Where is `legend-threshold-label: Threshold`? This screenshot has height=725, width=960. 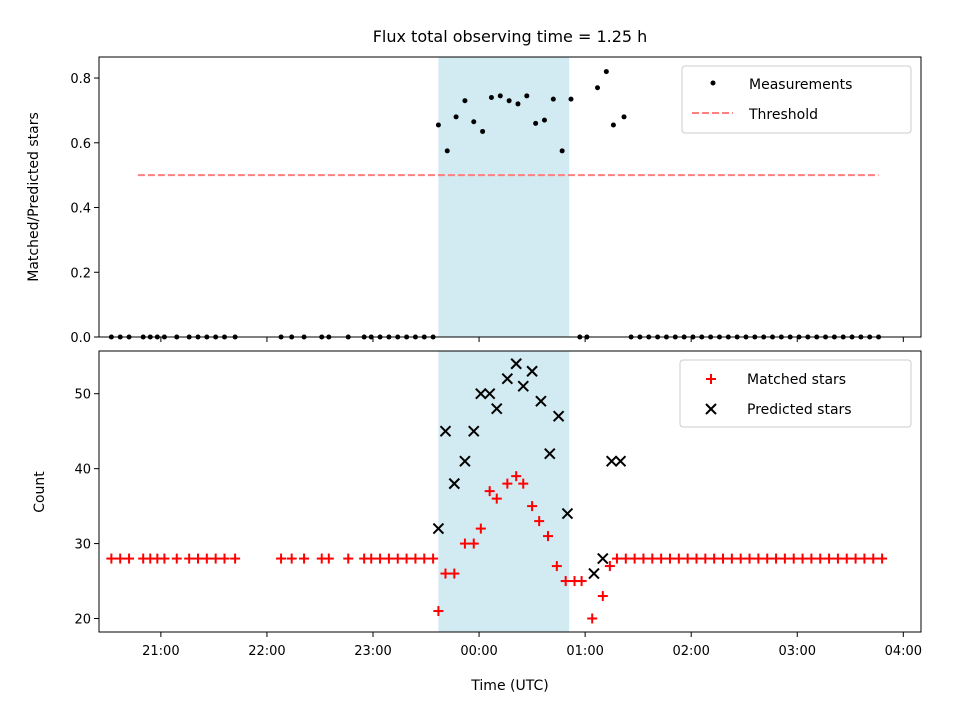
legend-threshold-label: Threshold is located at coordinates (783, 115).